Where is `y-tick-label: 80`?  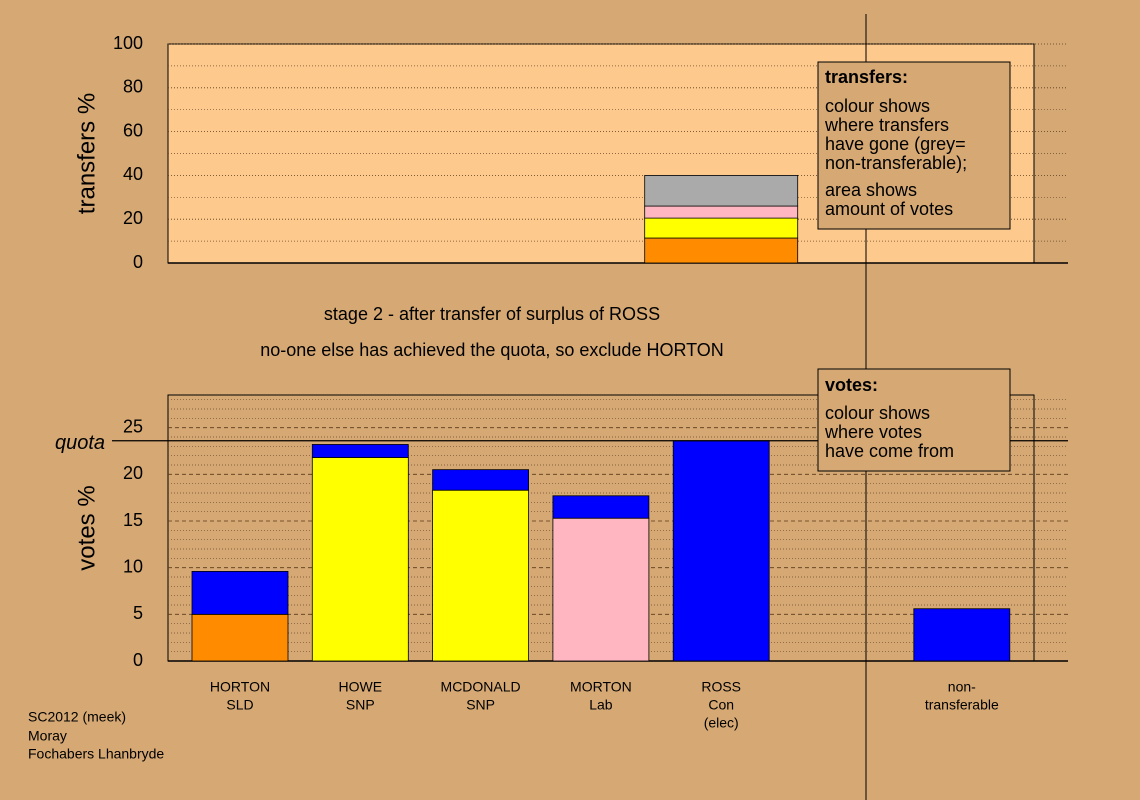 y-tick-label: 80 is located at coordinates (133, 87).